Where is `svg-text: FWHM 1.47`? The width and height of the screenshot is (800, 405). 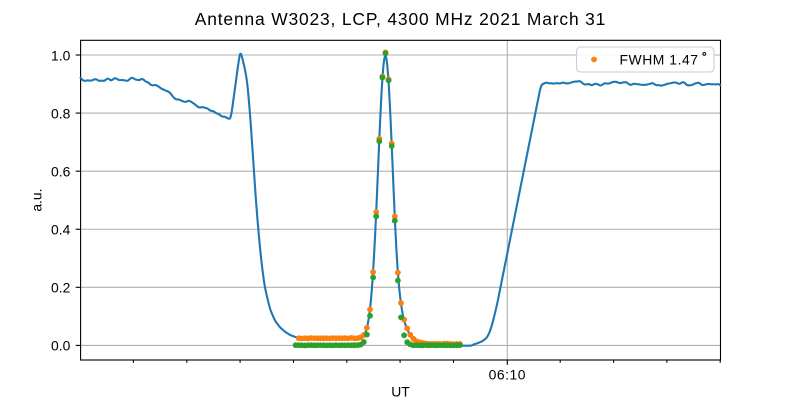 svg-text: FWHM 1.47 is located at coordinates (659, 59).